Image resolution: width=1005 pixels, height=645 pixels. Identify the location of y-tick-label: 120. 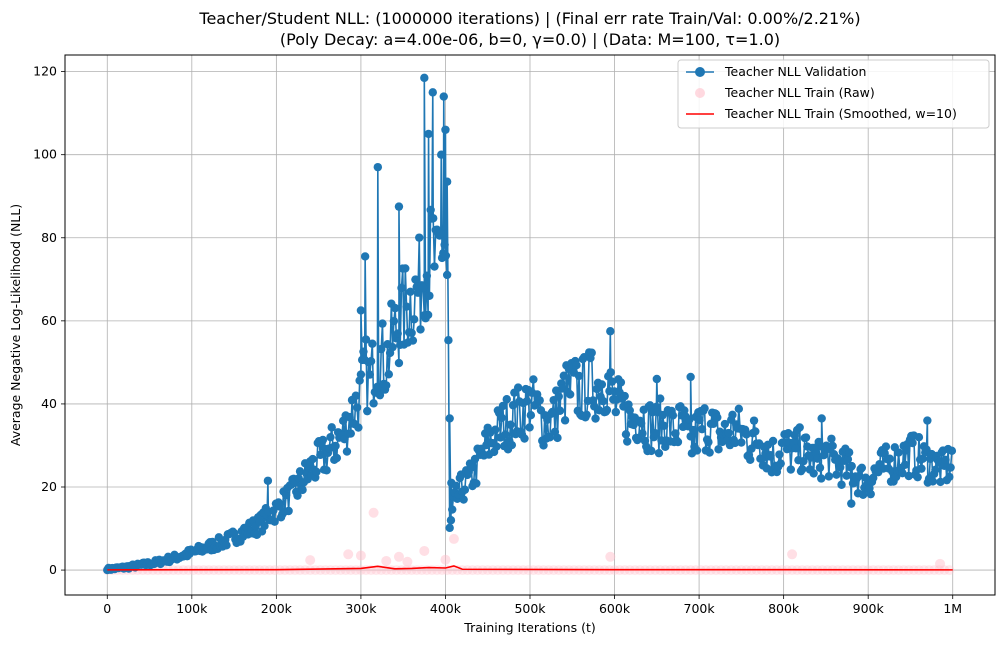
(45, 71).